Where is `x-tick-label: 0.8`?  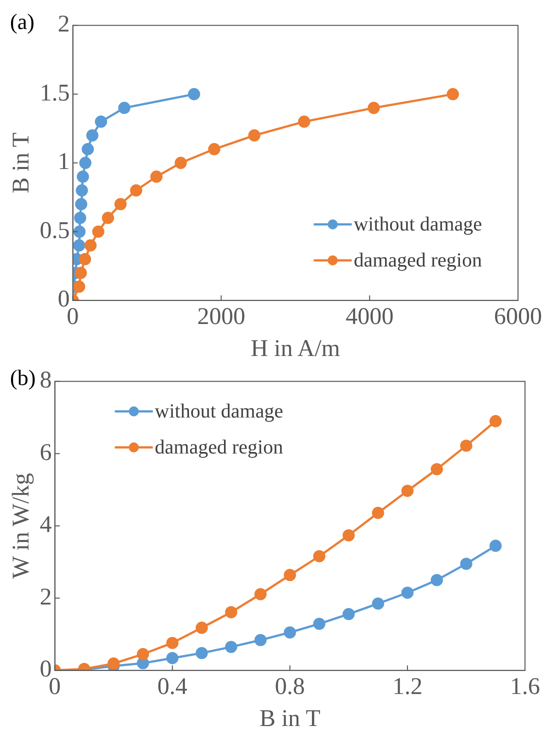
x-tick-label: 0.8 is located at coordinates (289, 687).